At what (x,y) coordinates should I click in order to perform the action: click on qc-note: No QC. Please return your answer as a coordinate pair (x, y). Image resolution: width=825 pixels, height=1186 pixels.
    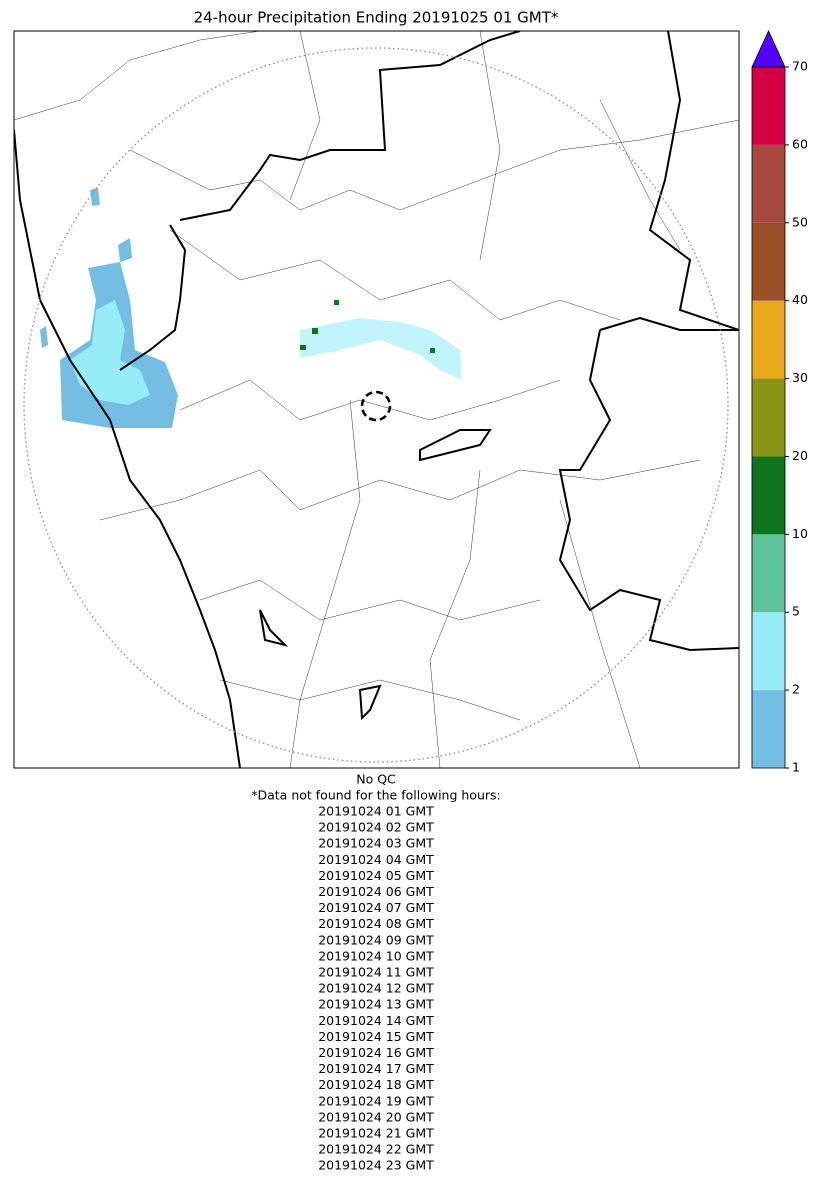
    Looking at the image, I should click on (376, 779).